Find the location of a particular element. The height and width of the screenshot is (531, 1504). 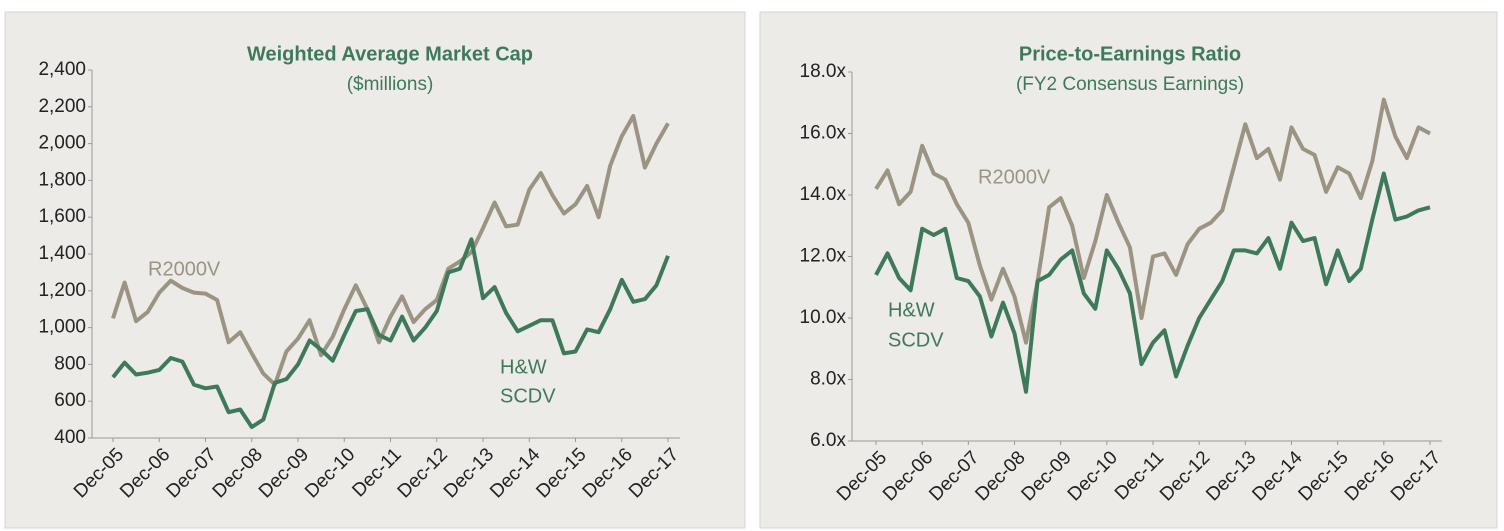

y-tick-label: 1,600 is located at coordinates (62, 216).